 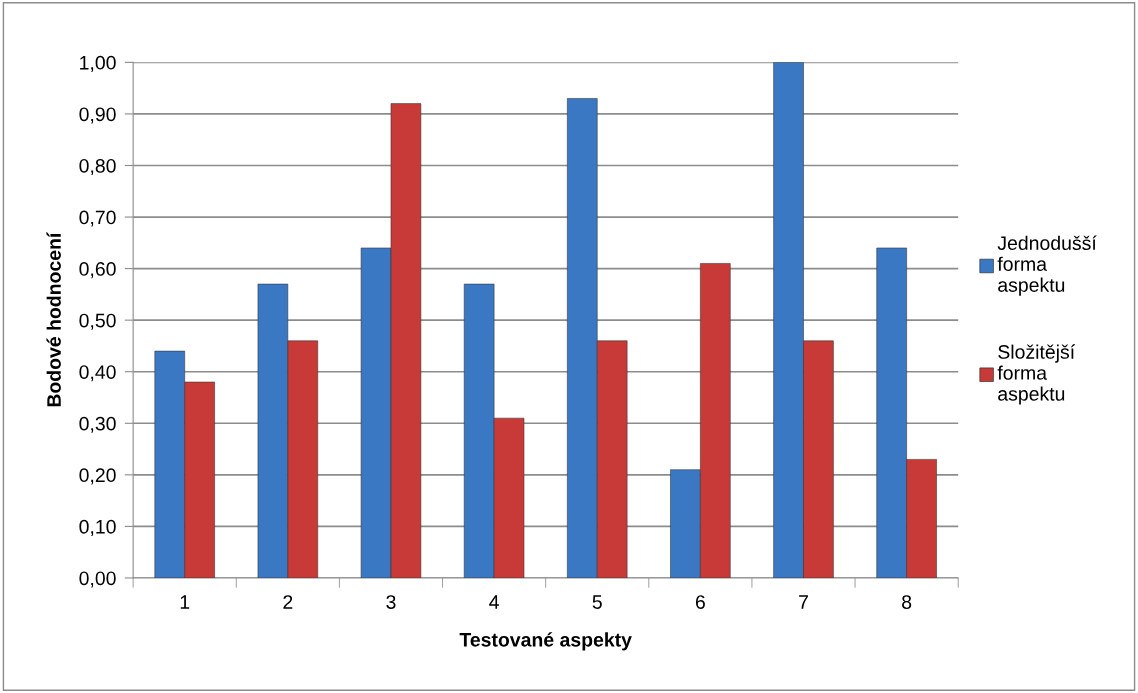 I want to click on y-tick-label: 0,80, so click(x=97, y=167).